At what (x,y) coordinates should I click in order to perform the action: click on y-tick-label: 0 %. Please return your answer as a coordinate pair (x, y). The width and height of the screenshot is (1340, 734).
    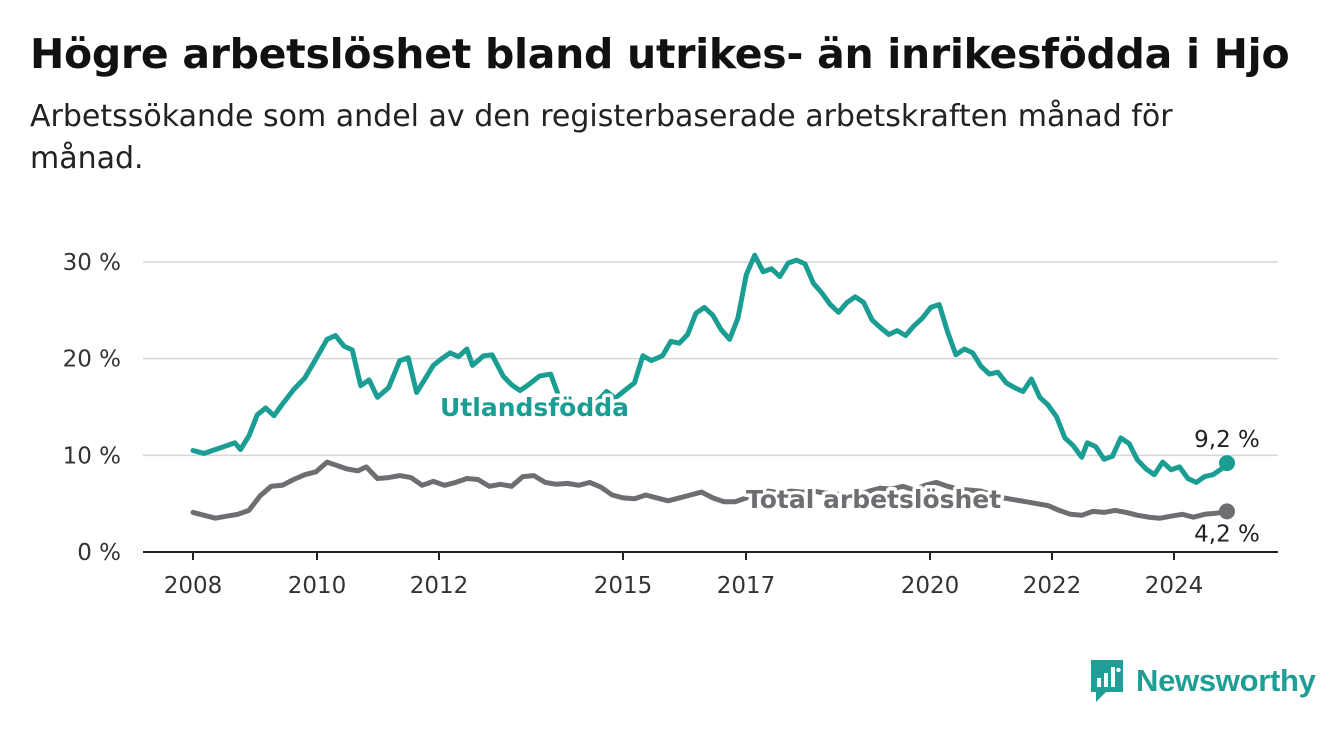
    Looking at the image, I should click on (99, 553).